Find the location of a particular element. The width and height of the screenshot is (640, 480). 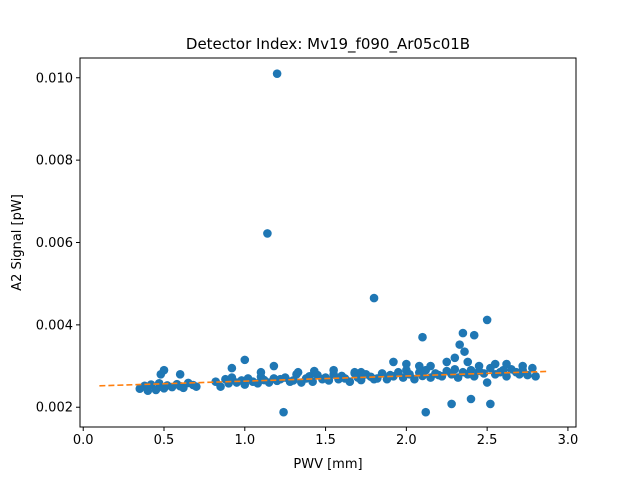

x-tick-label: 0.0 is located at coordinates (83, 440).